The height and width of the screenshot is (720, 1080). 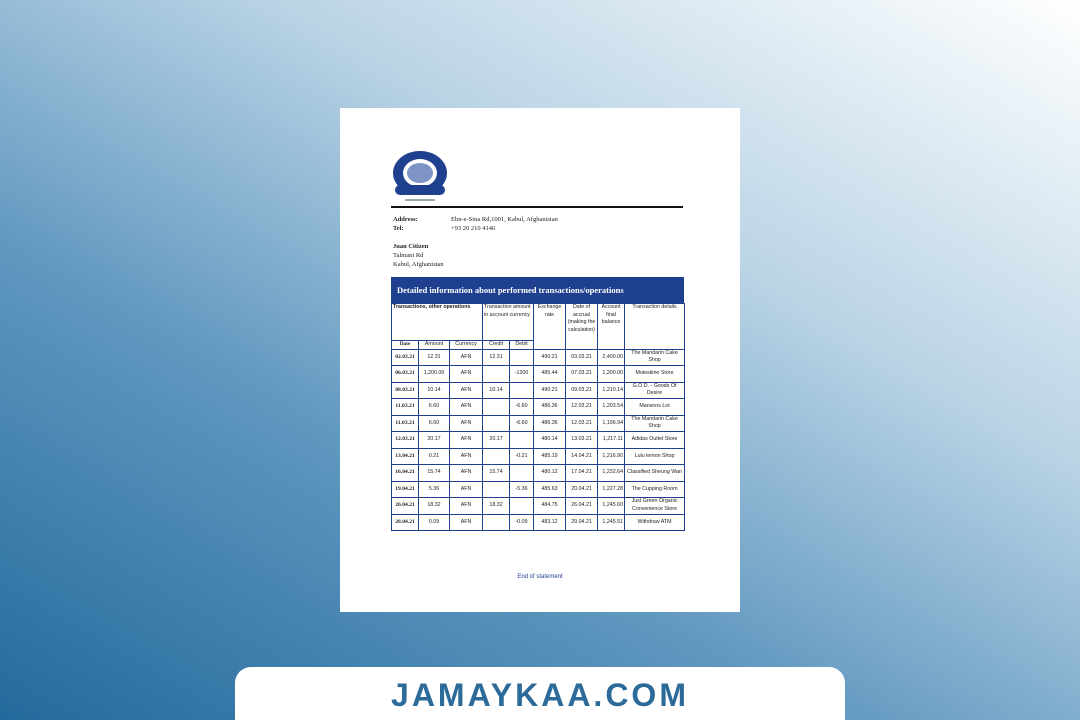 What do you see at coordinates (550, 423) in the screenshot?
I see `cell-exchange-rate: 486.36` at bounding box center [550, 423].